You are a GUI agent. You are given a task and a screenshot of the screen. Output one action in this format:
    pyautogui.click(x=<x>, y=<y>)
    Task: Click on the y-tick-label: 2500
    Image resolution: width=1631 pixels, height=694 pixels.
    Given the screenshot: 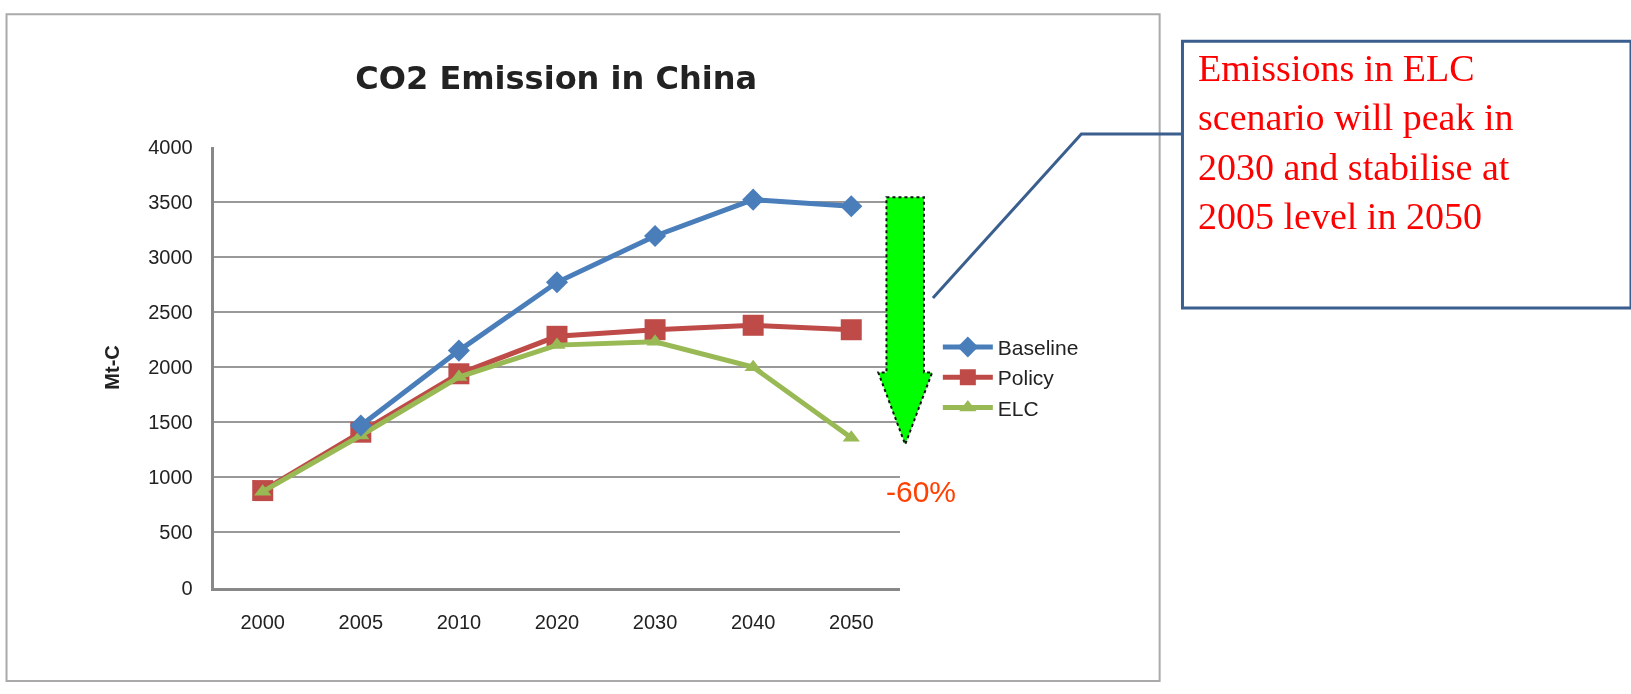 What is the action you would take?
    pyautogui.click(x=170, y=312)
    